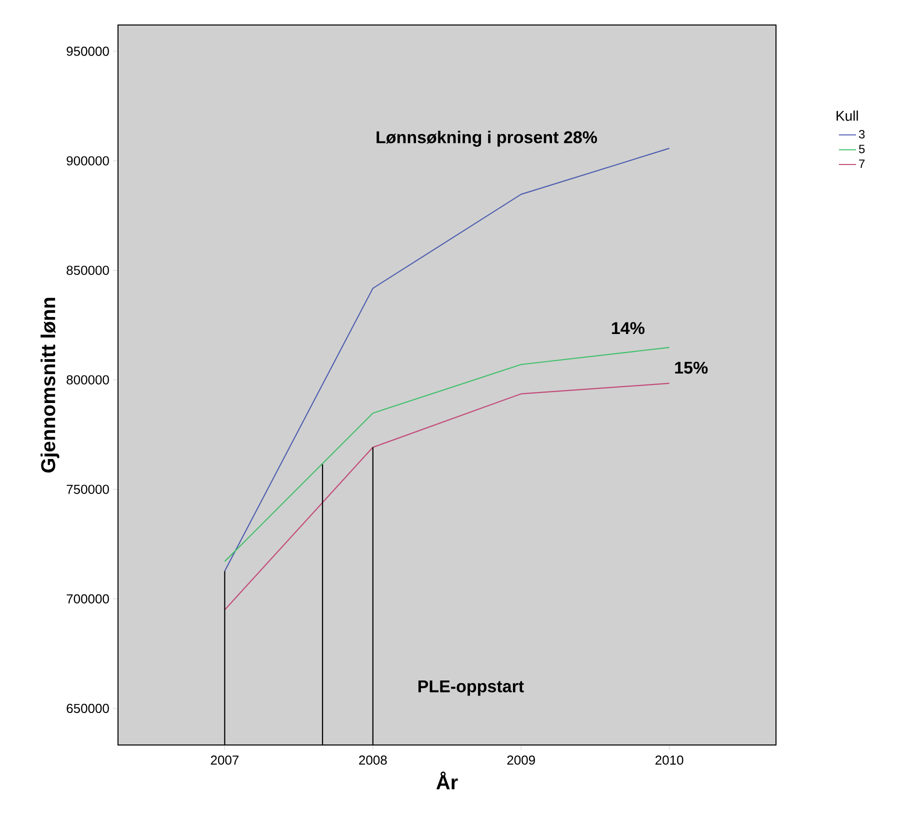 The height and width of the screenshot is (819, 924). What do you see at coordinates (628, 328) in the screenshot?
I see `annotation: 14%` at bounding box center [628, 328].